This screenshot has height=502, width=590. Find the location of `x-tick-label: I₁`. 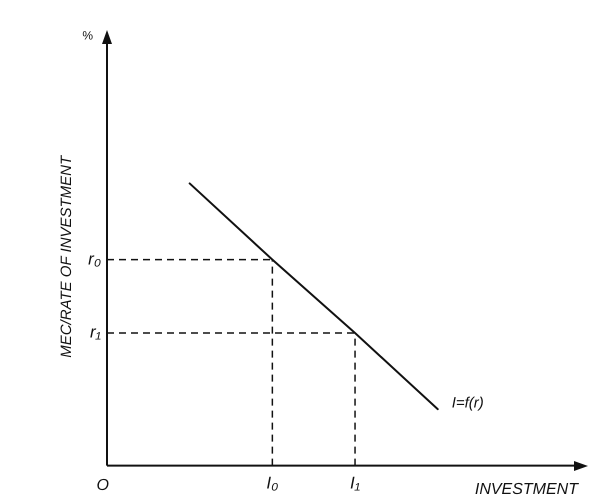

x-tick-label: I₁ is located at coordinates (355, 483).